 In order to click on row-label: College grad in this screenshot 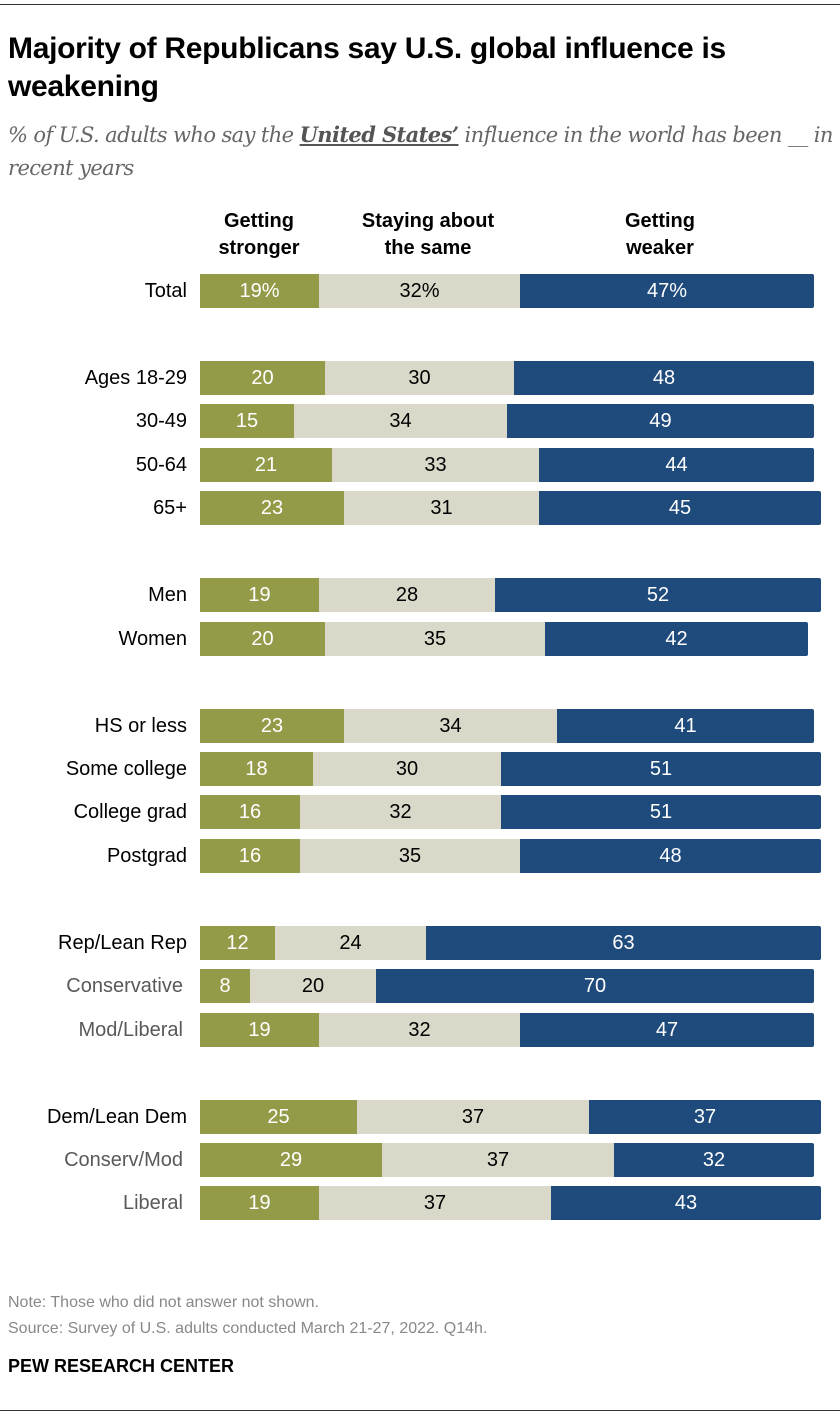, I will do `click(130, 812)`.